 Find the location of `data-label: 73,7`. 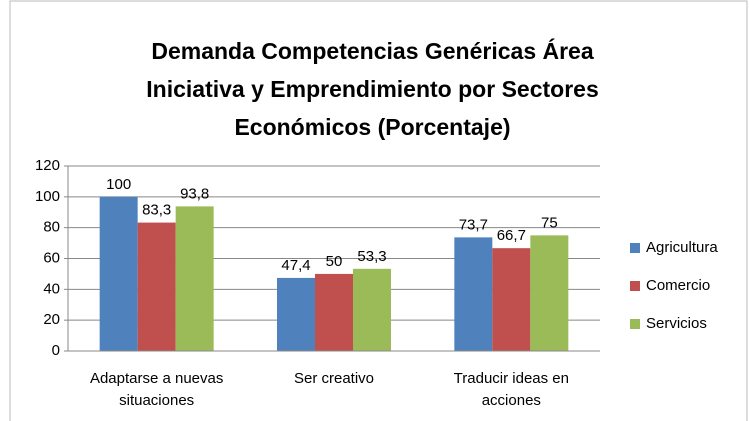

data-label: 73,7 is located at coordinates (473, 224).